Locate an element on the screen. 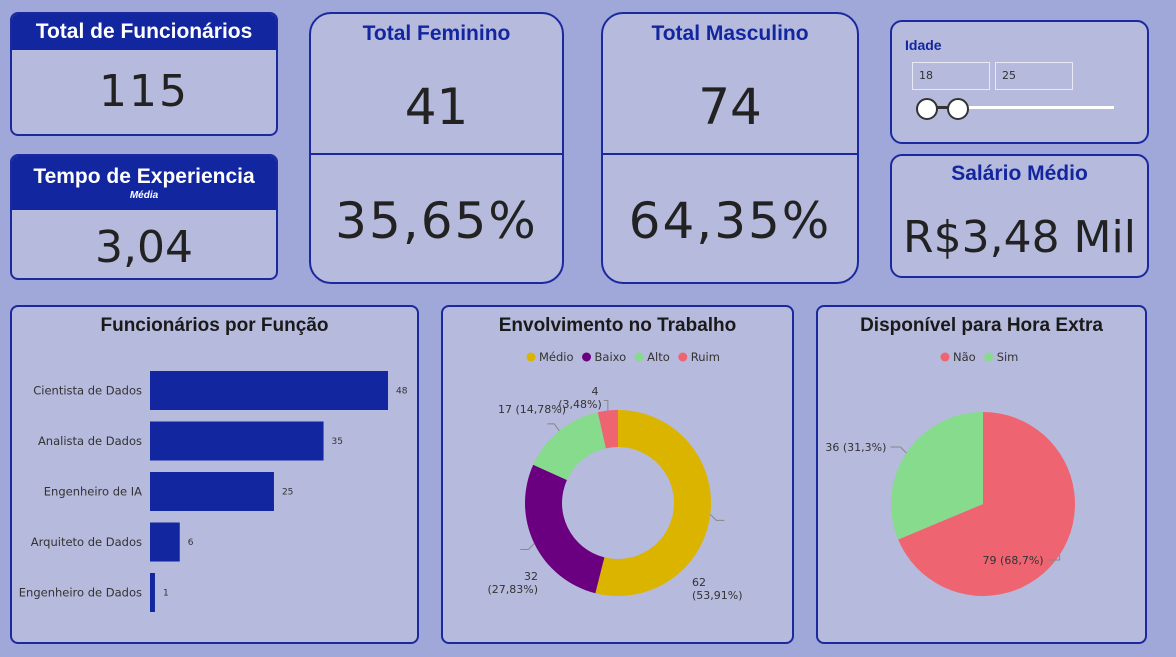 The width and height of the screenshot is (1176, 657). donut-slice-medio is located at coordinates (653, 503).